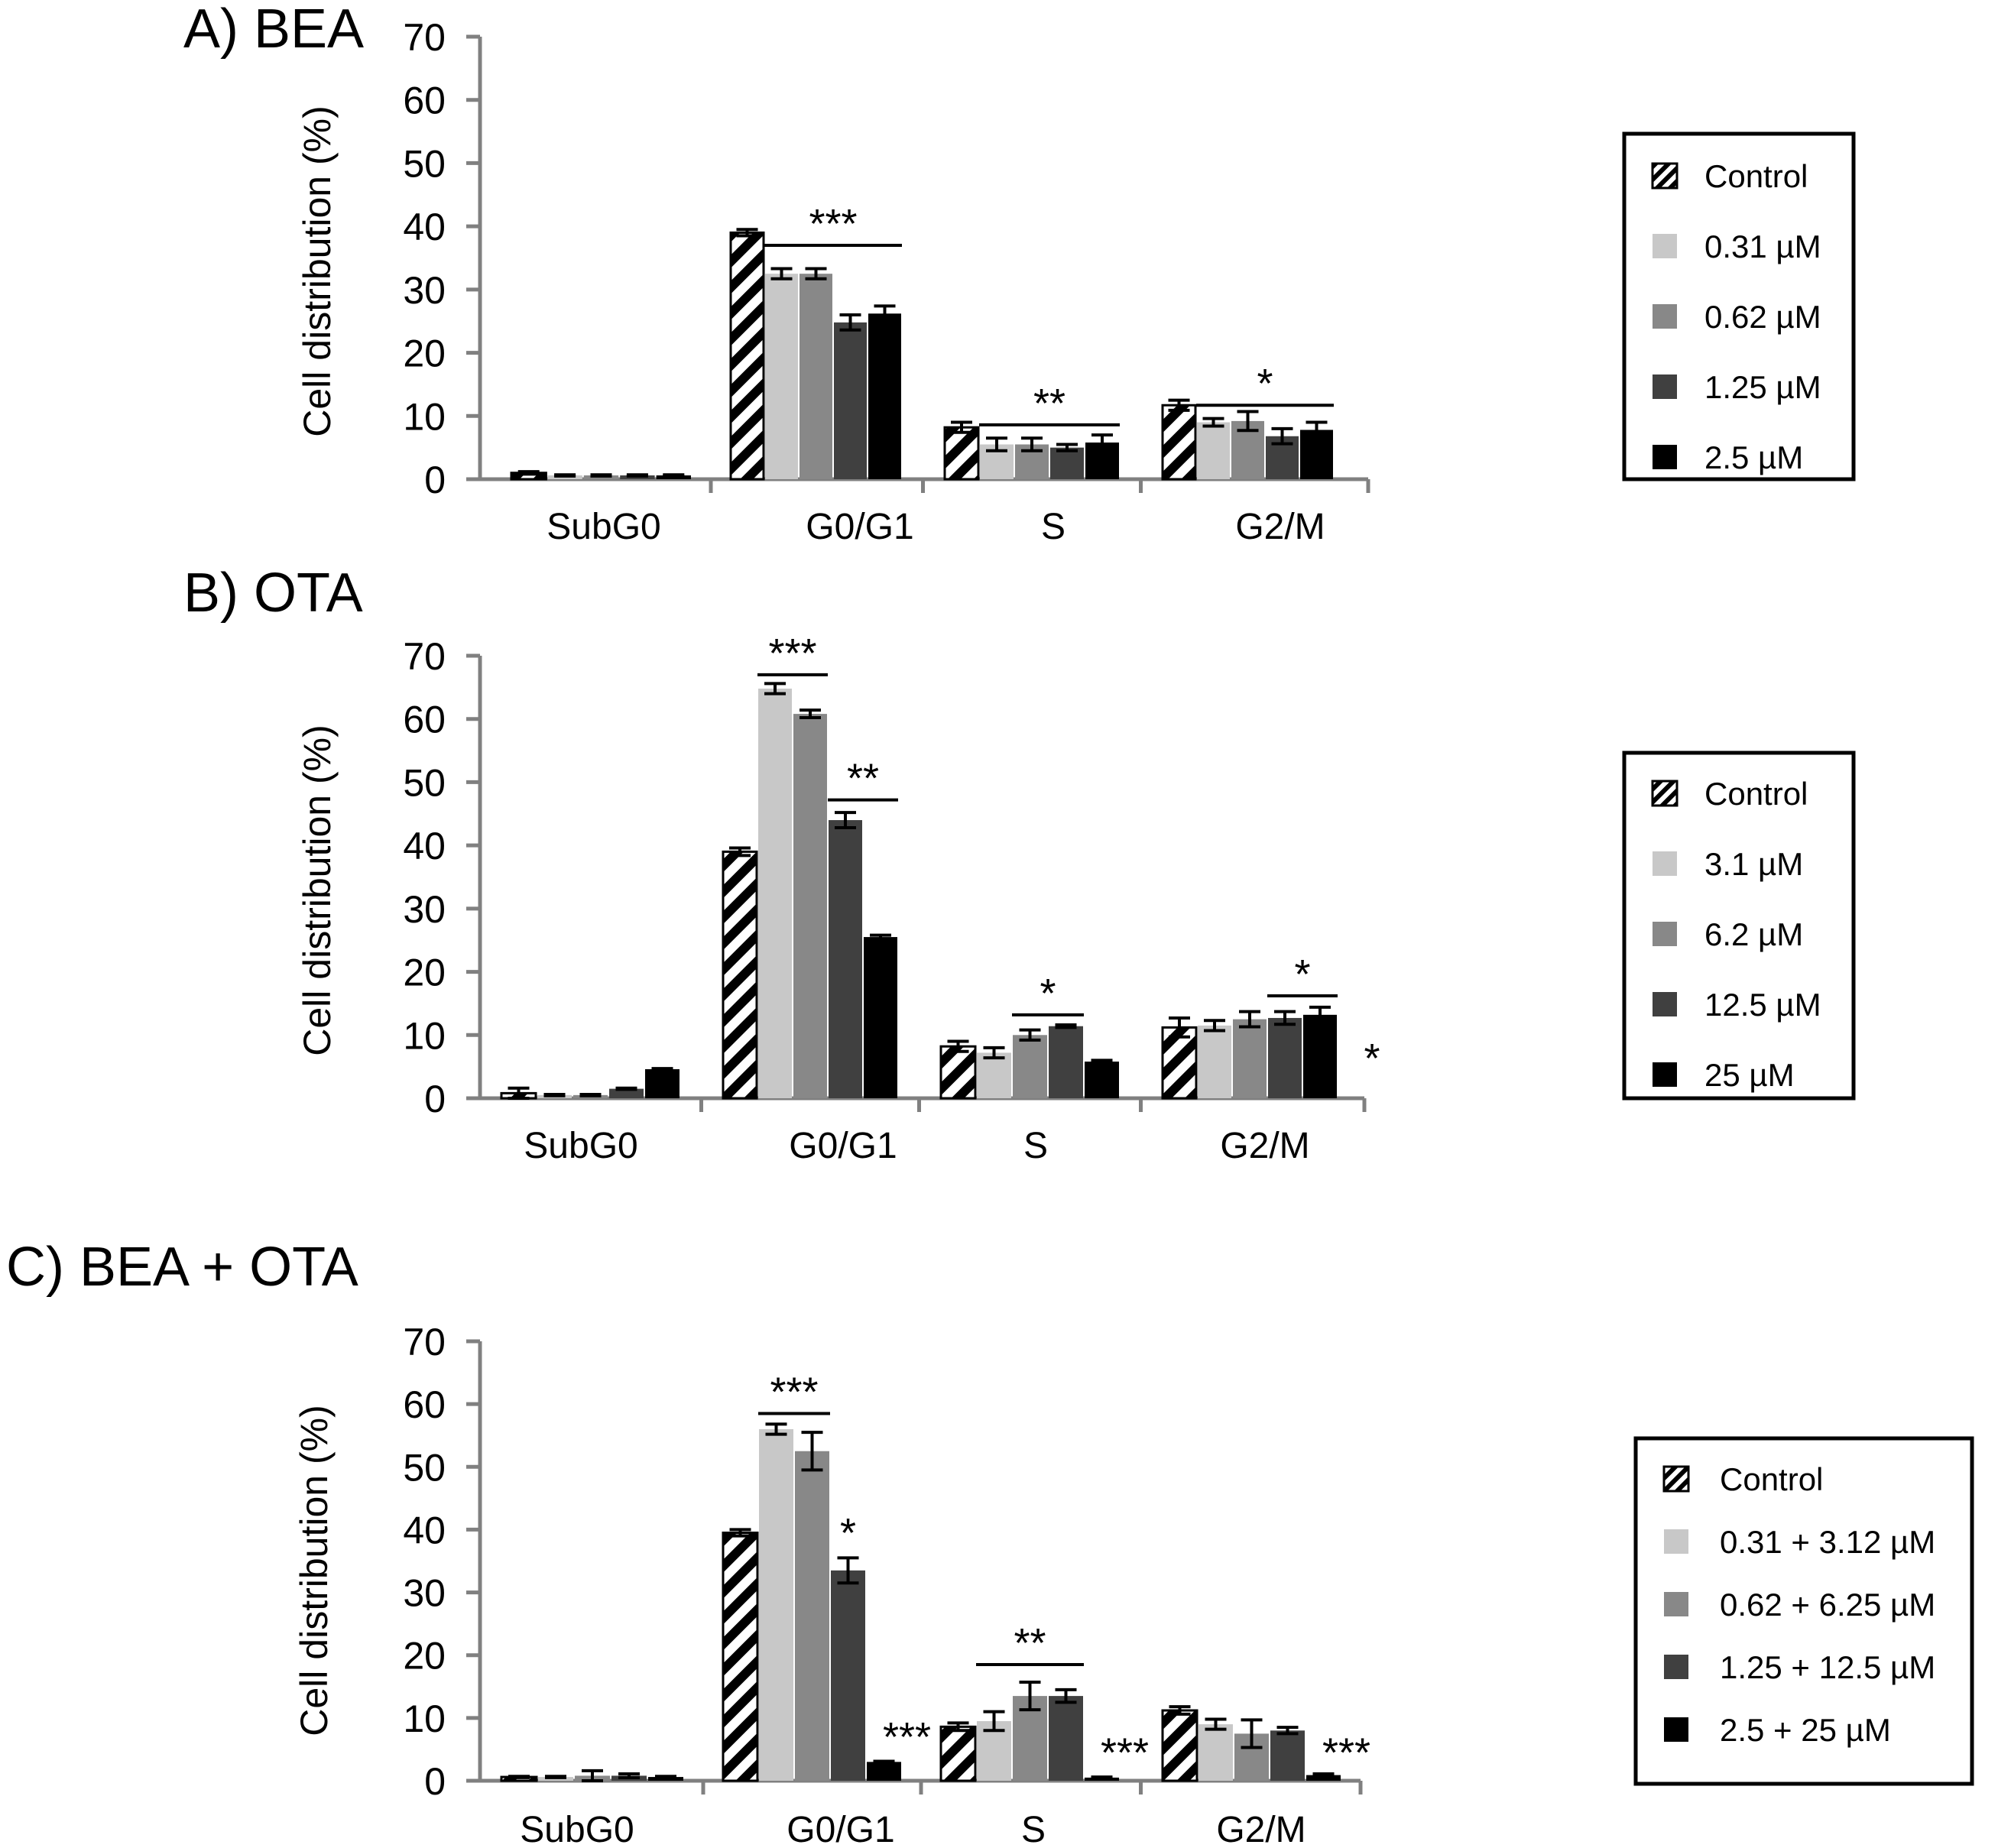 The image size is (1998, 1848). What do you see at coordinates (1753, 864) in the screenshot?
I see `legend-label: 3.1 µM` at bounding box center [1753, 864].